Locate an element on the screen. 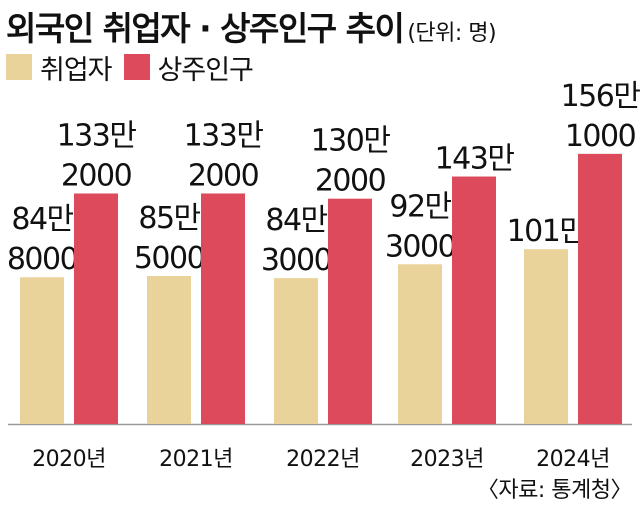 Image resolution: width=640 pixels, height=508 pixels. bar-employed-2020년 is located at coordinates (42, 350).